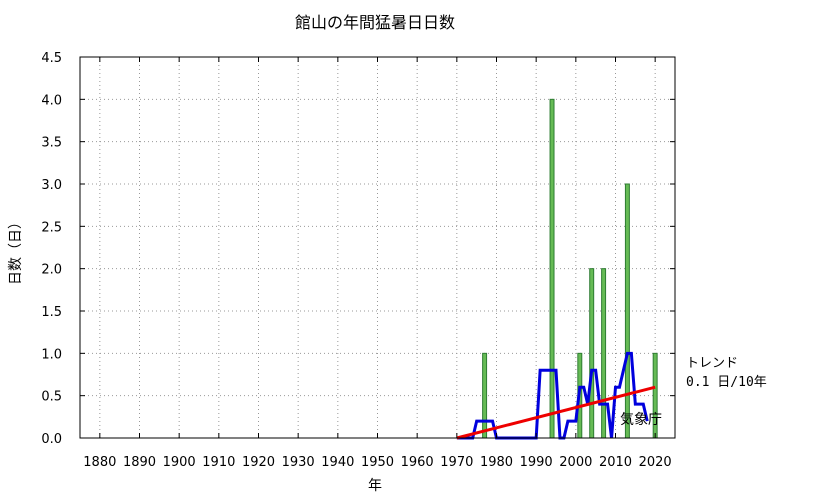  What do you see at coordinates (375, 22) in the screenshot?
I see `chart-title: 館山の年間猛暑日日数` at bounding box center [375, 22].